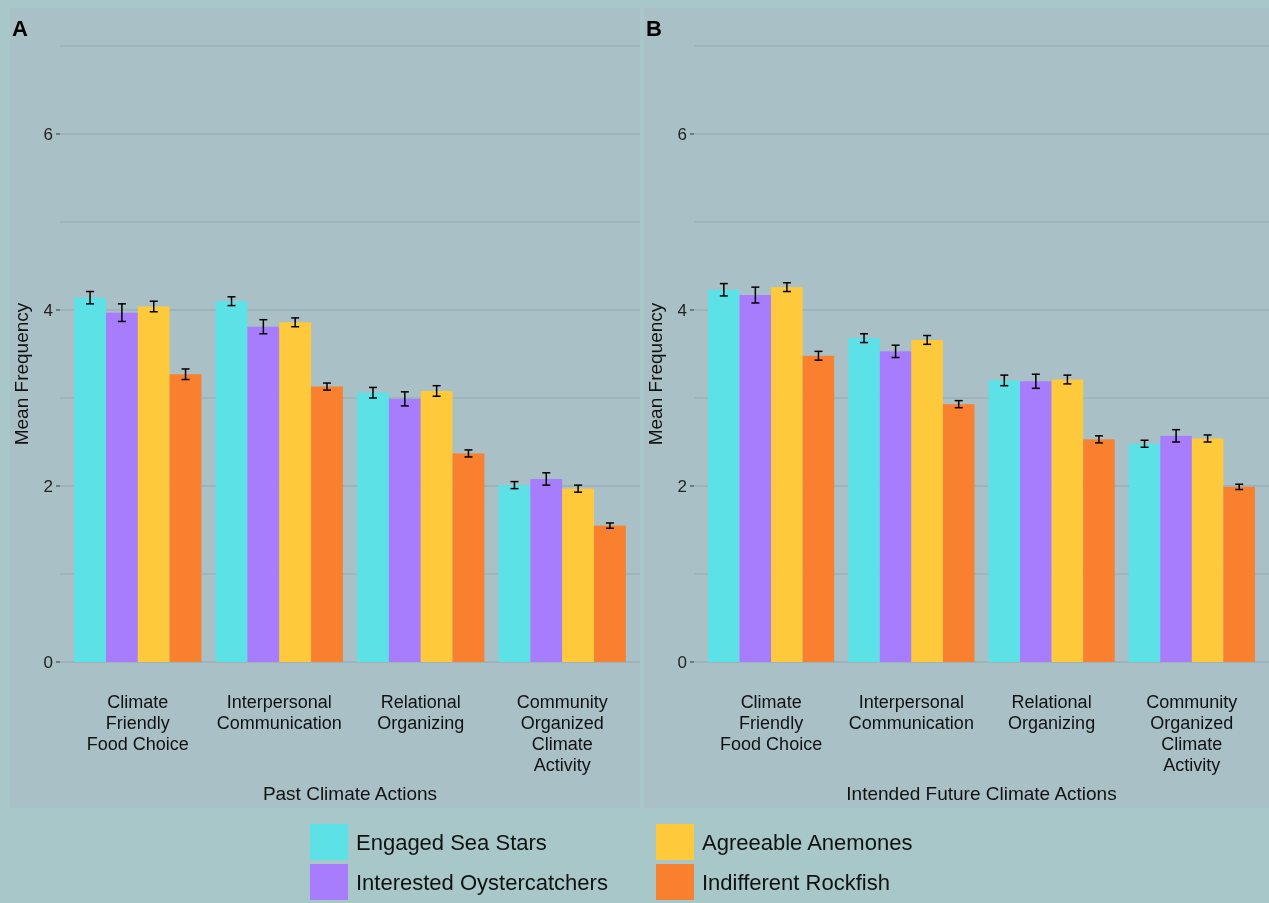  What do you see at coordinates (482, 882) in the screenshot?
I see `legend-label: Interested Oystercatchers` at bounding box center [482, 882].